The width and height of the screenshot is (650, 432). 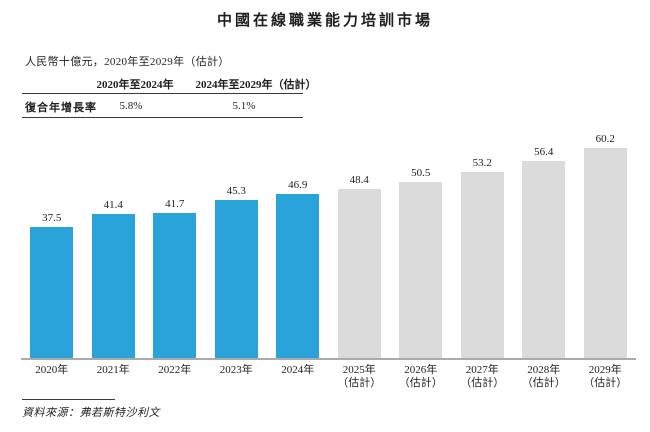 I want to click on bar-column-2022年: 41.7, so click(x=175, y=277).